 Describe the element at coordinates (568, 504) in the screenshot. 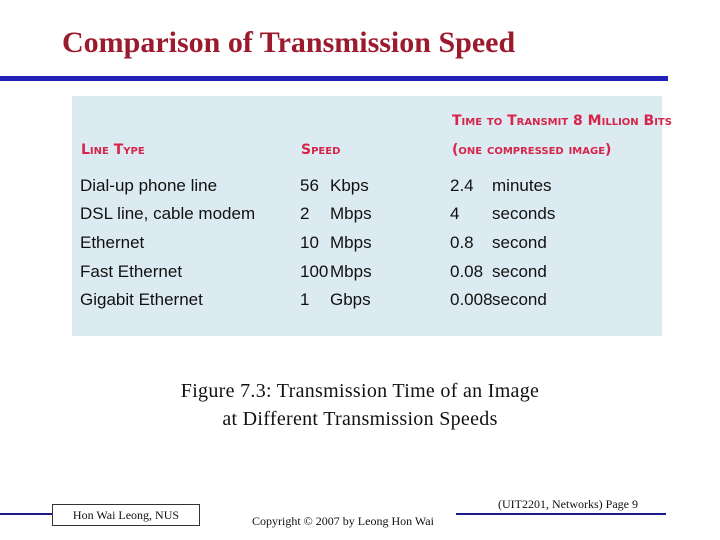

I see `footer-page-number: (UIT2201, Networks) Page 9` at that location.